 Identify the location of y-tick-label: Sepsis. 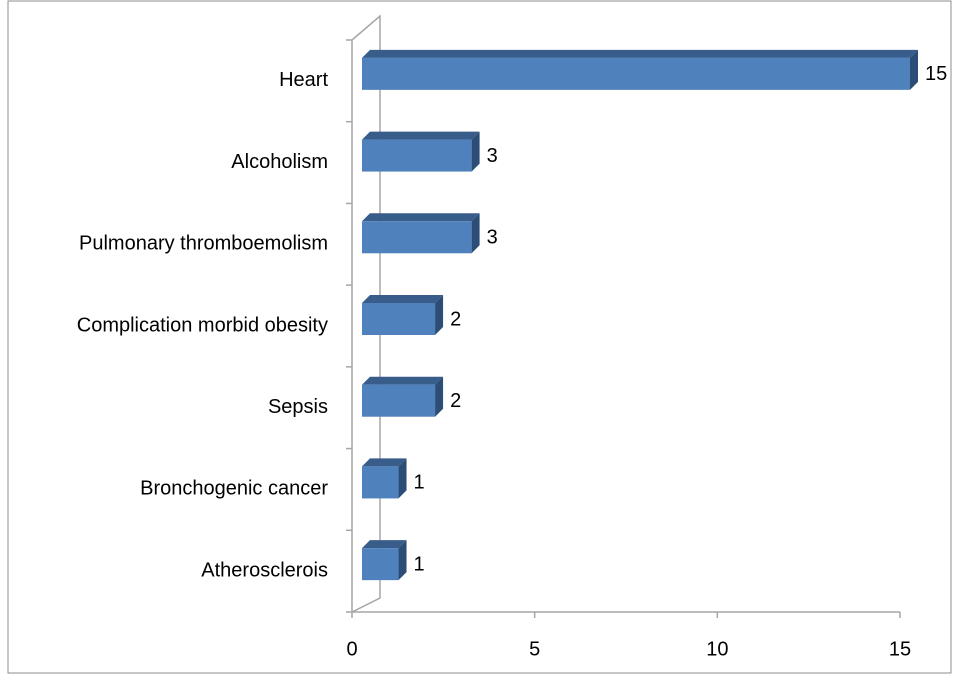
(298, 407).